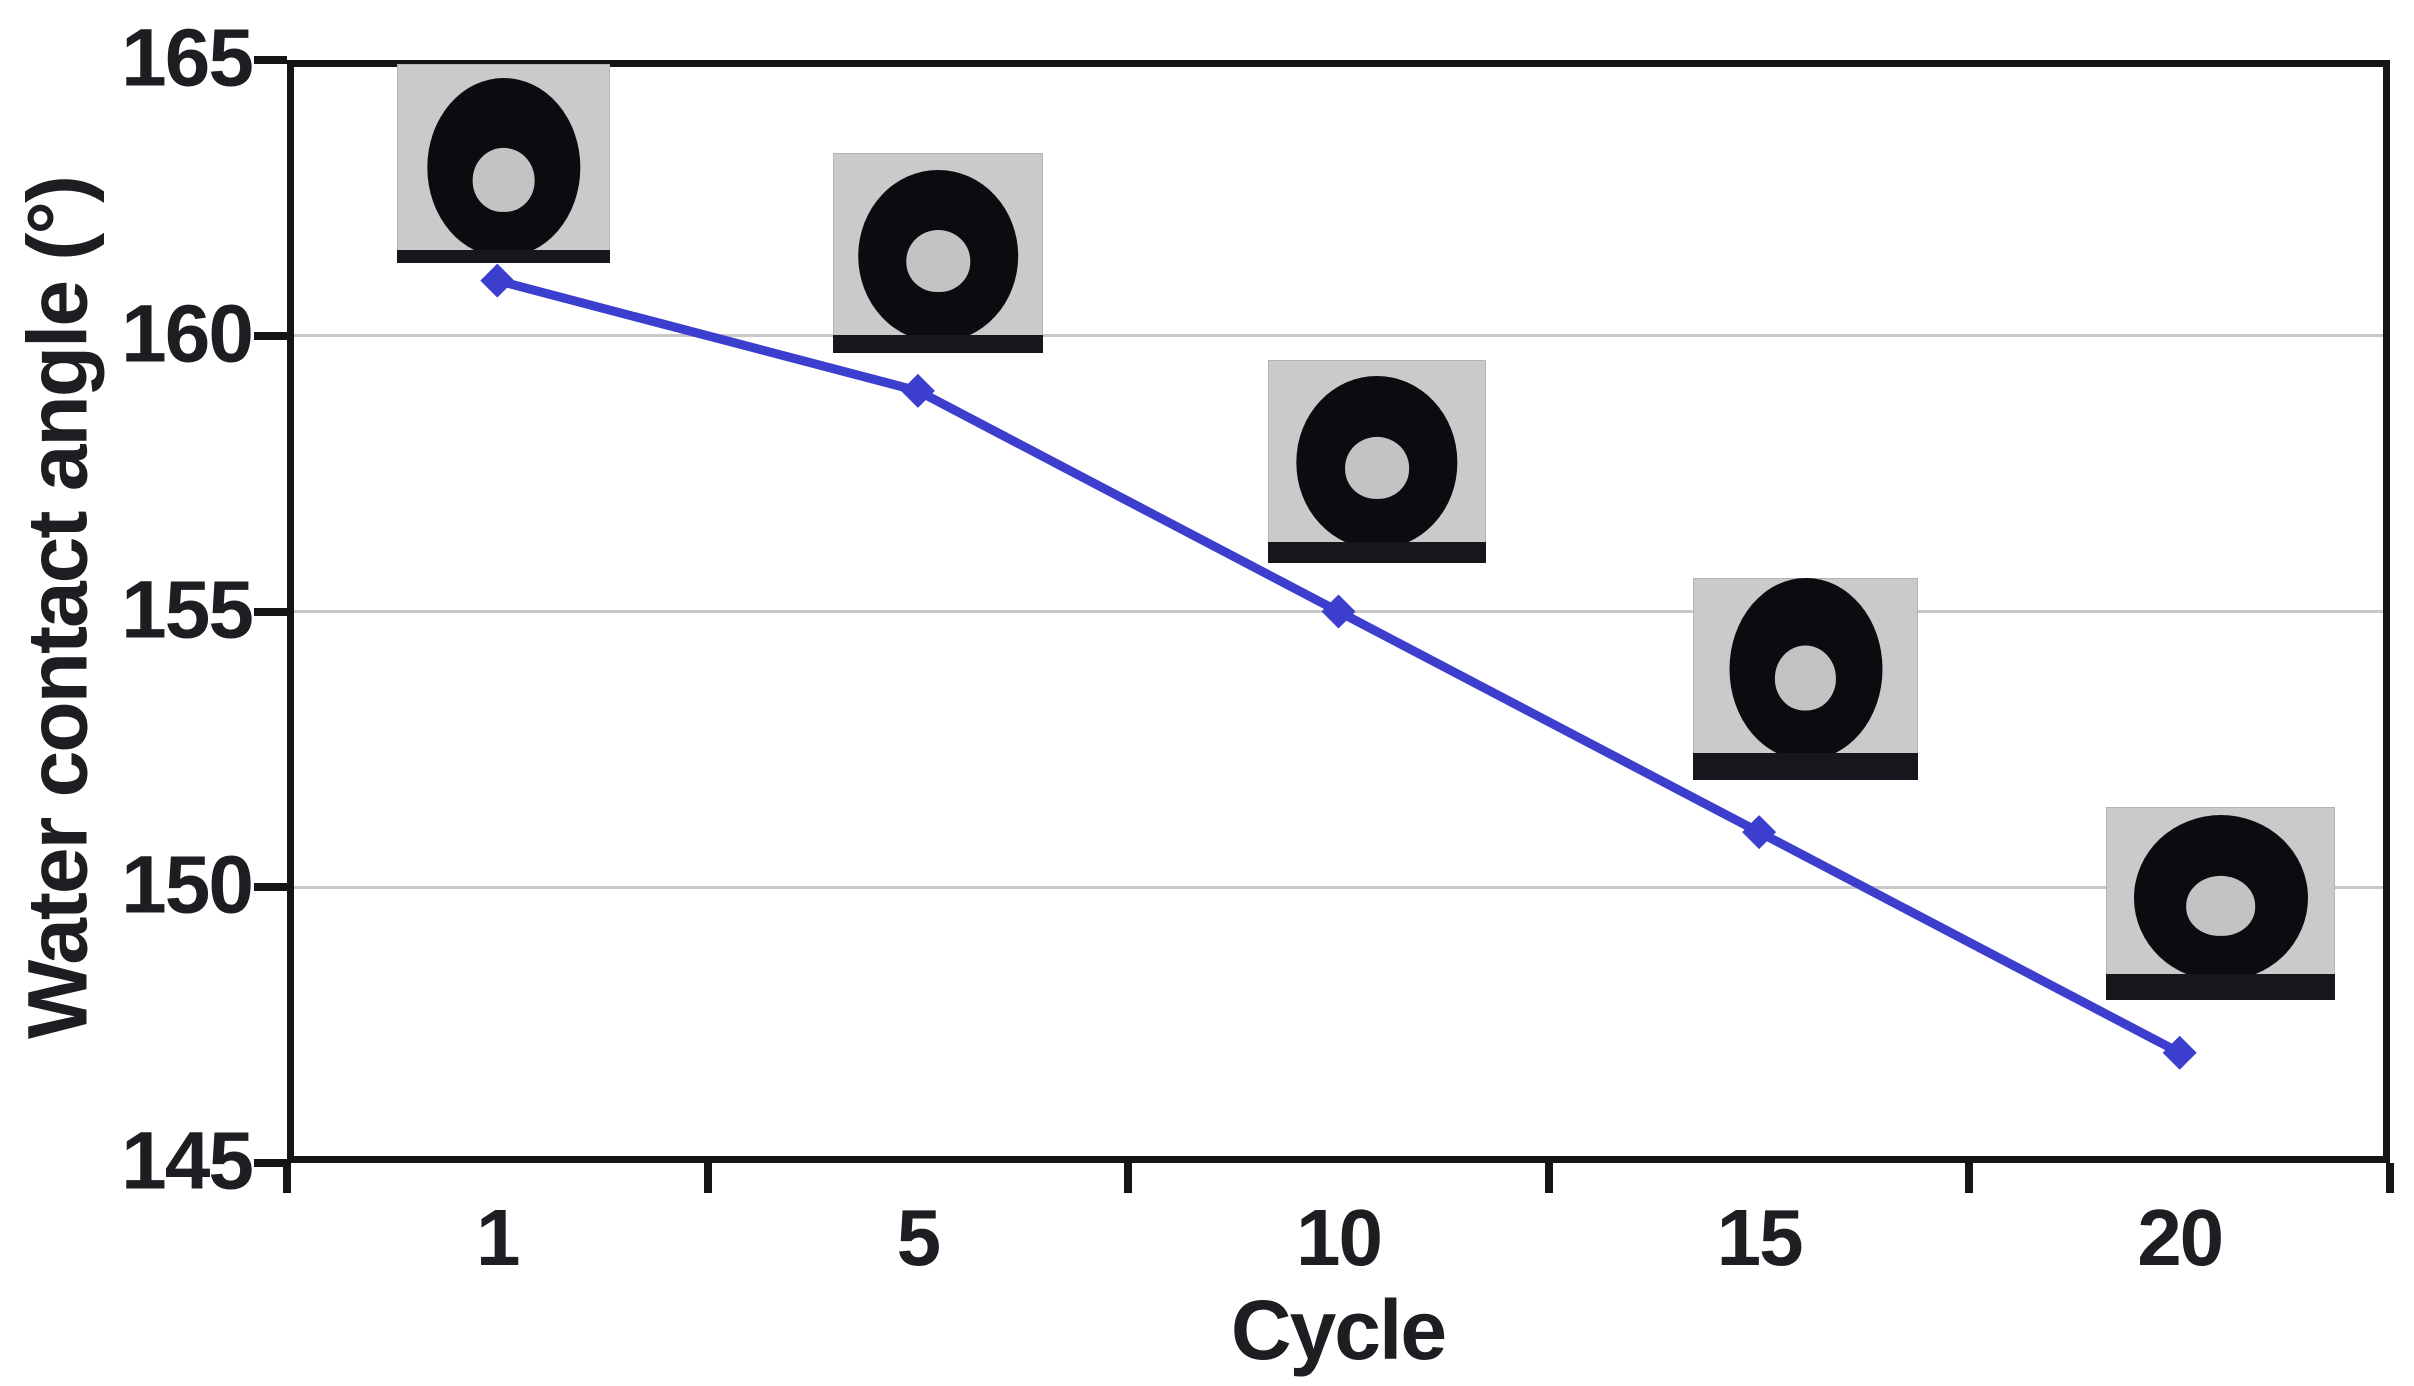  Describe the element at coordinates (187, 609) in the screenshot. I see `y-tick-label-155: 155` at that location.